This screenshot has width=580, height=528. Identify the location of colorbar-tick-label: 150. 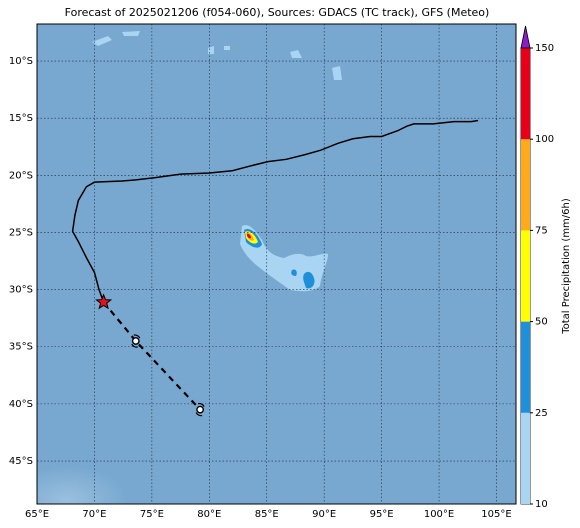
(544, 48).